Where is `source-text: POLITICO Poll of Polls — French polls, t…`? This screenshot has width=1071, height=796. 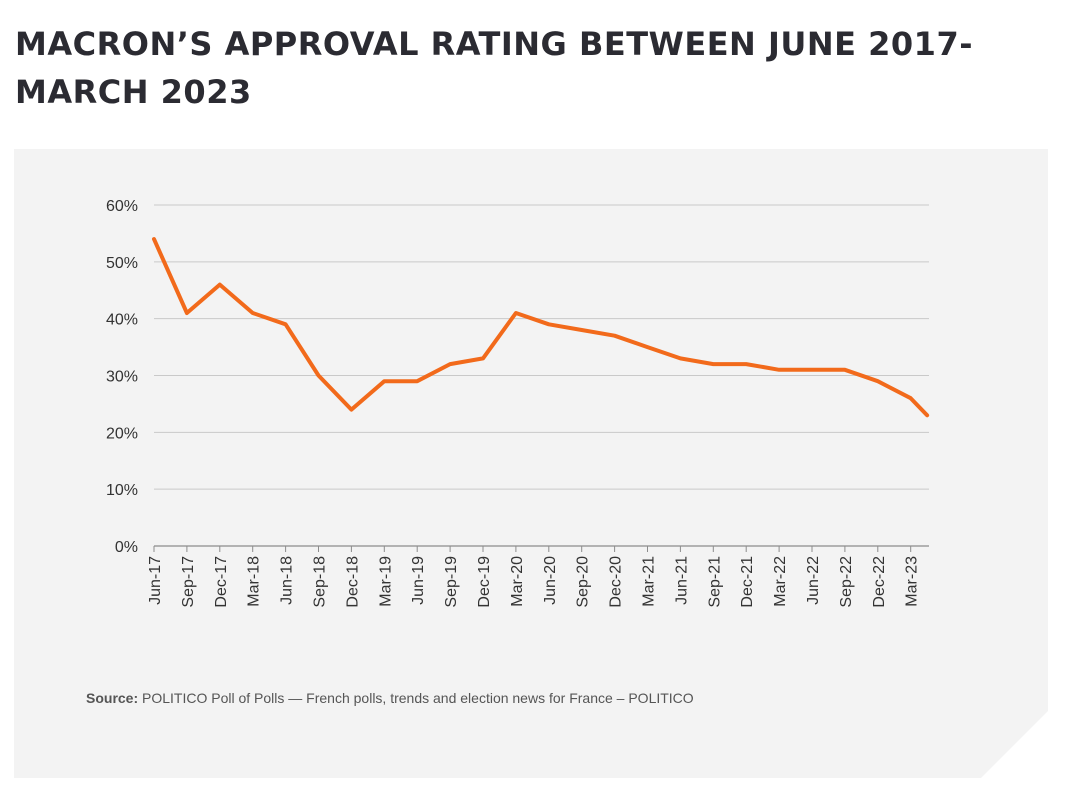
source-text: POLITICO Poll of Polls — French polls, t… is located at coordinates (418, 698).